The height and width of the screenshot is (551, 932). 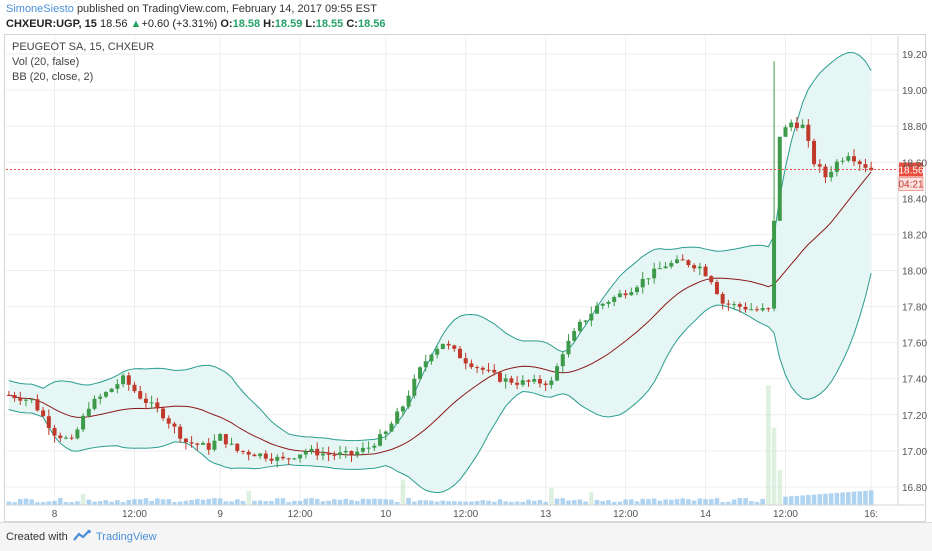 I want to click on high-value: 18.59, so click(x=288, y=24).